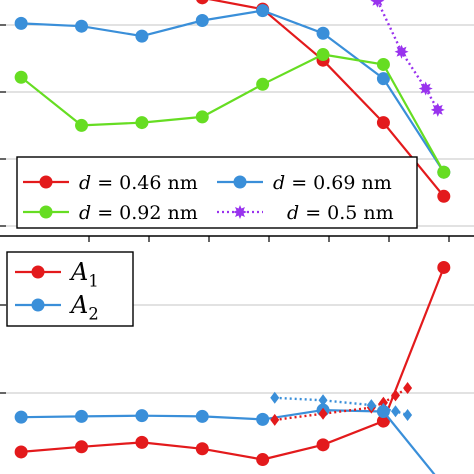  Describe the element at coordinates (138, 183) in the screenshot. I see `legend-label: d = 0.46 nm` at that location.